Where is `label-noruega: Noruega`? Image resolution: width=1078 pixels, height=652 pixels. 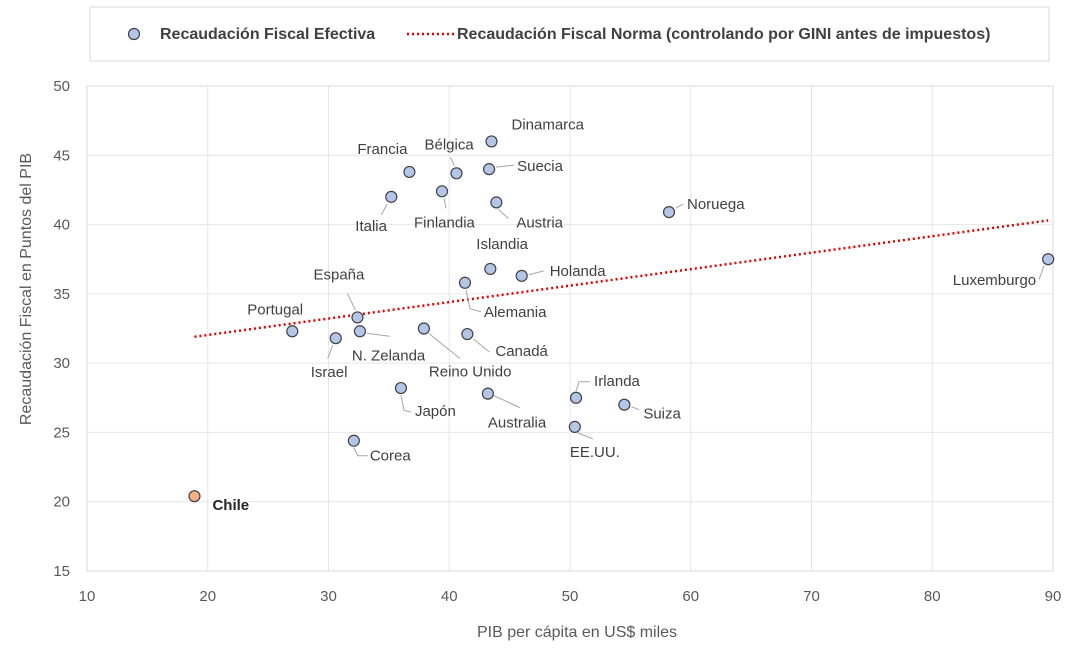
label-noruega: Noruega is located at coordinates (716, 204).